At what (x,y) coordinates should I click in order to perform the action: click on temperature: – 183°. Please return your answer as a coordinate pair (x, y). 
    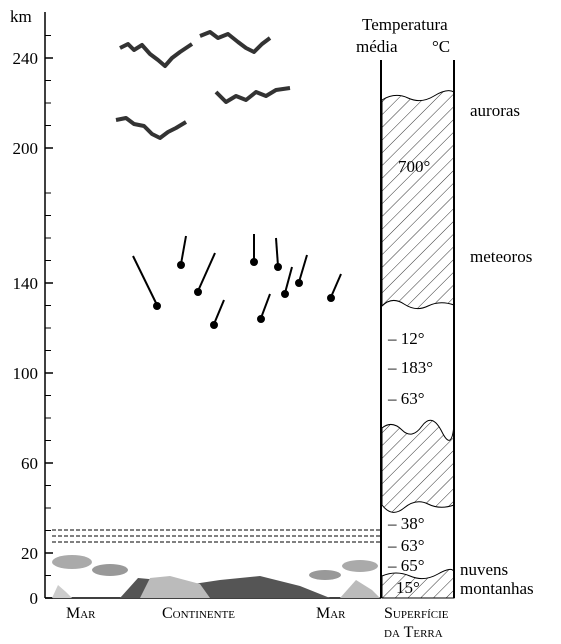
    Looking at the image, I should click on (410, 367).